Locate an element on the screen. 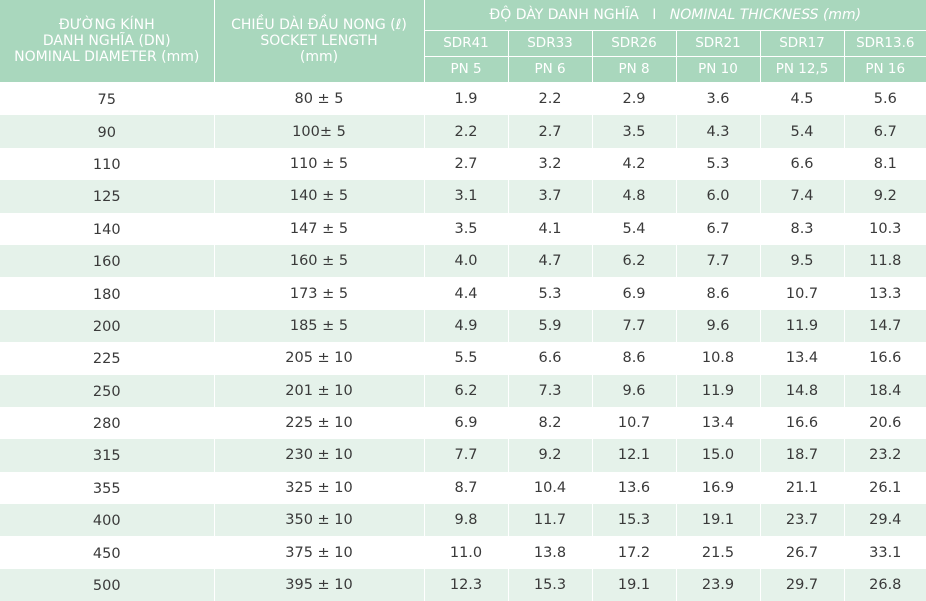  thickness-cell: 4.7 is located at coordinates (550, 261).